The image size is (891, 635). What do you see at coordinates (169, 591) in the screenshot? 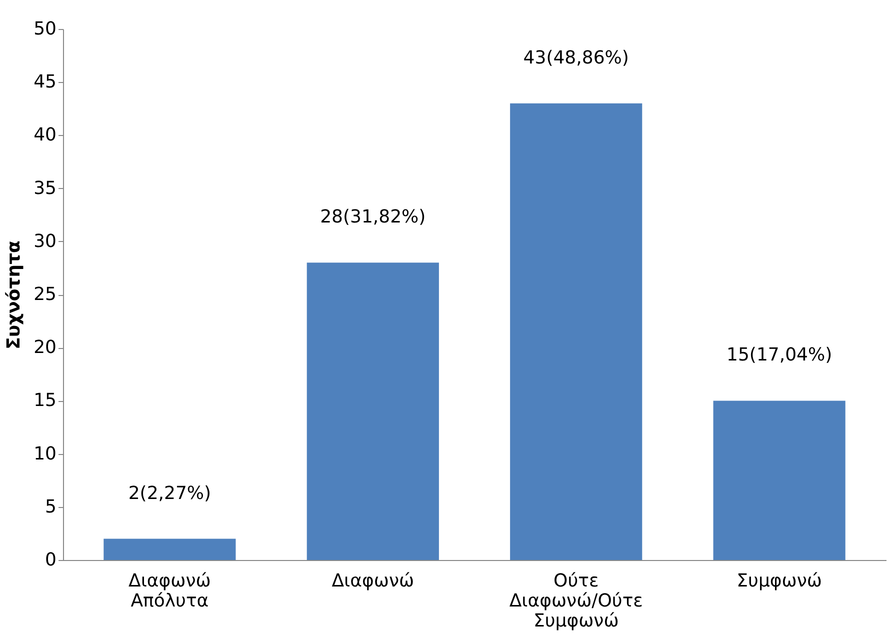
I see `x-tick-label: Διαφωνώ Απόλυτα` at bounding box center [169, 591].